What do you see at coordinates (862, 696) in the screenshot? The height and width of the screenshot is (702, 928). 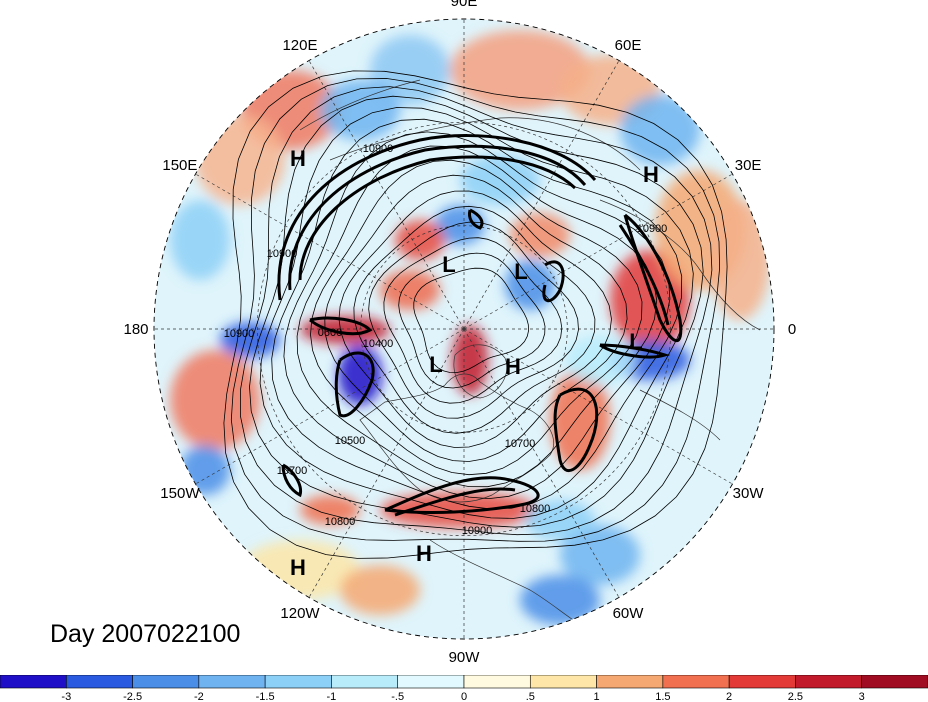 I see `colorbar-label: 3` at bounding box center [862, 696].